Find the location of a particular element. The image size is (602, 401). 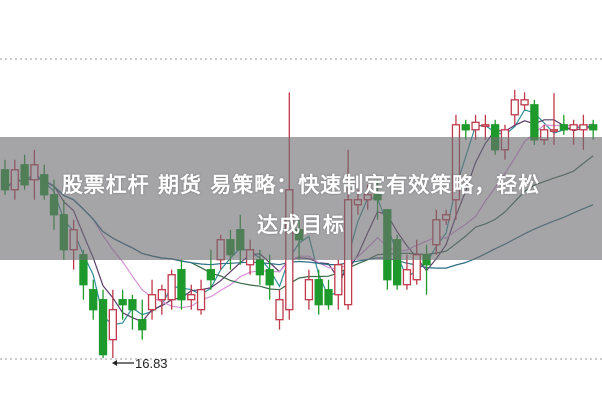

low-annotation: 16.83 is located at coordinates (140, 363).